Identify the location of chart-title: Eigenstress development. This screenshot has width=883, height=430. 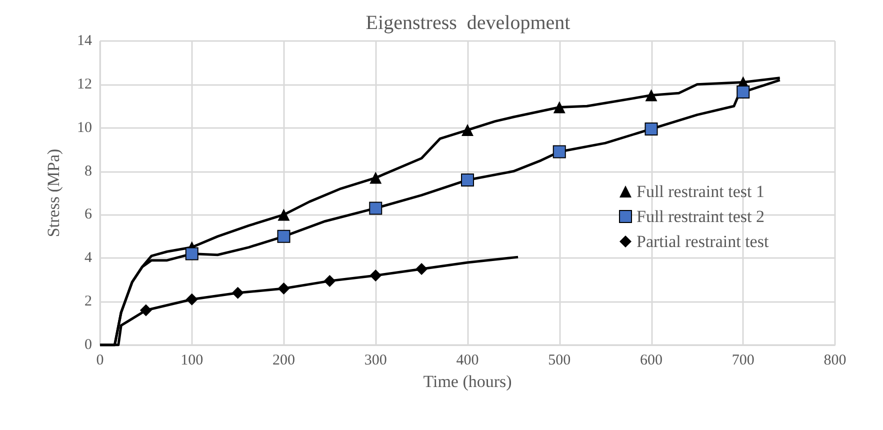
(468, 23).